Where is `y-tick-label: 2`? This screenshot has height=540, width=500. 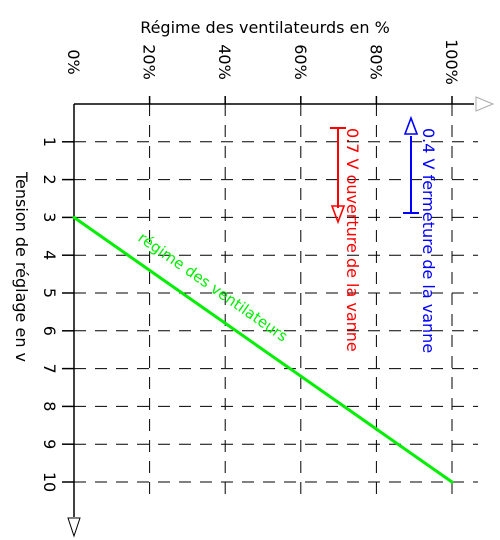 y-tick-label: 2 is located at coordinates (49, 180).